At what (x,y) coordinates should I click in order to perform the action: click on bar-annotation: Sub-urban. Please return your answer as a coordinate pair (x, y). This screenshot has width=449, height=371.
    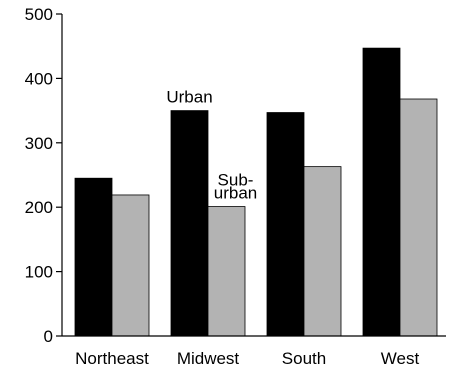
    Looking at the image, I should click on (235, 187).